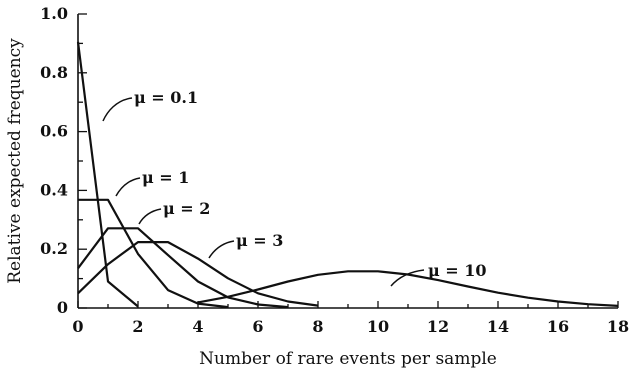  Describe the element at coordinates (618, 326) in the screenshot. I see `x-tick-label: 18` at that location.